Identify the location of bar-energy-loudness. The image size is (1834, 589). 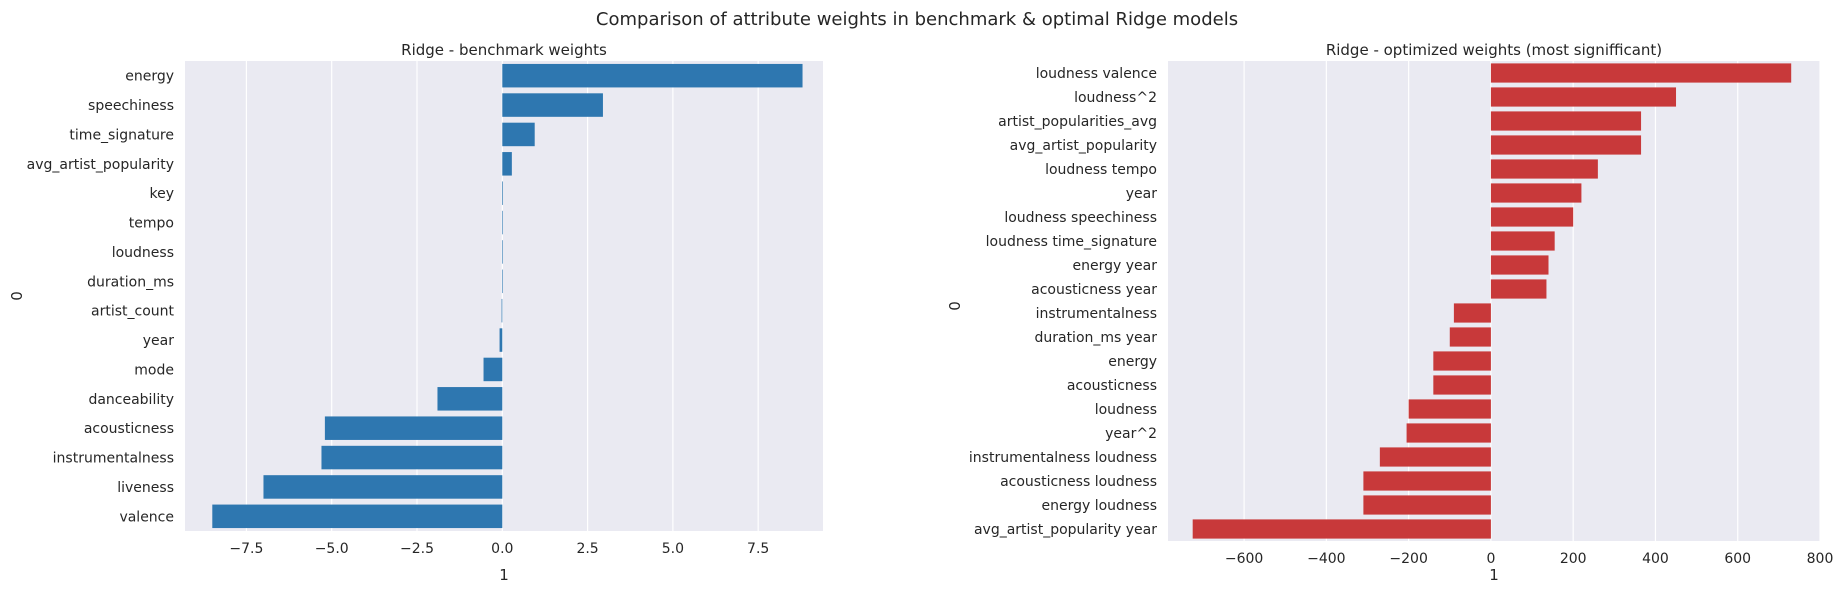
(1427, 505).